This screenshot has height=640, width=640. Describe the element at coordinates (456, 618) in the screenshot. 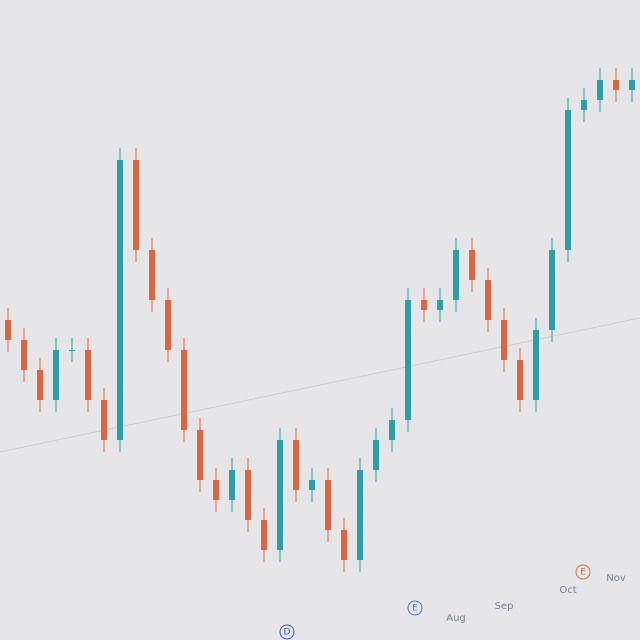

I see `x-tick-label: Aug` at that location.